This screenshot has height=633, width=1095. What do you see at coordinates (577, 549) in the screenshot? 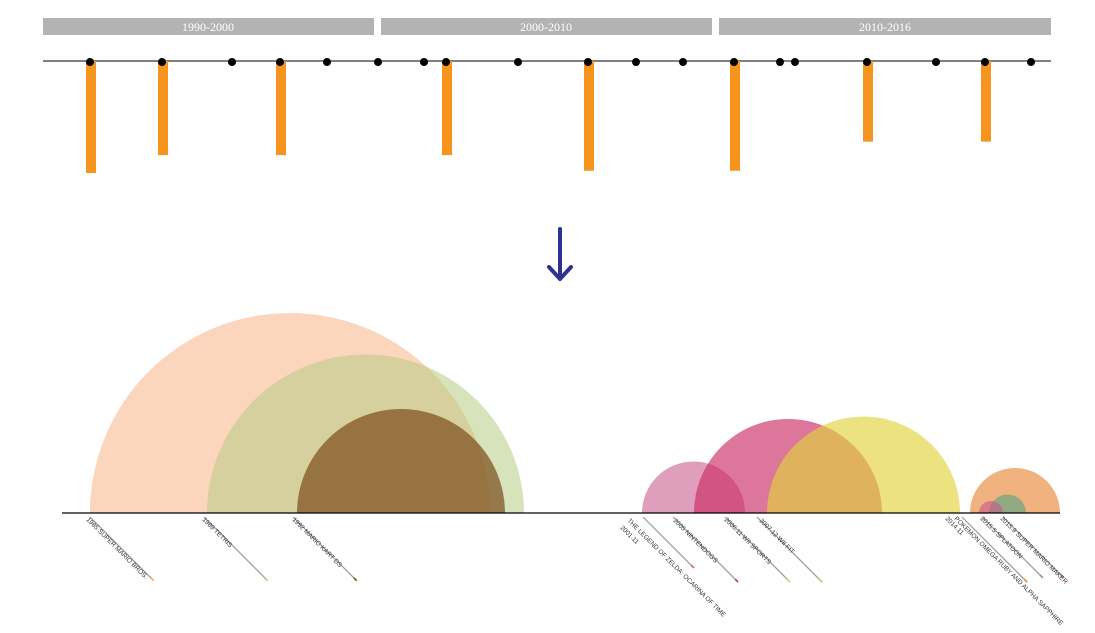
I see `leader-lines` at bounding box center [577, 549].